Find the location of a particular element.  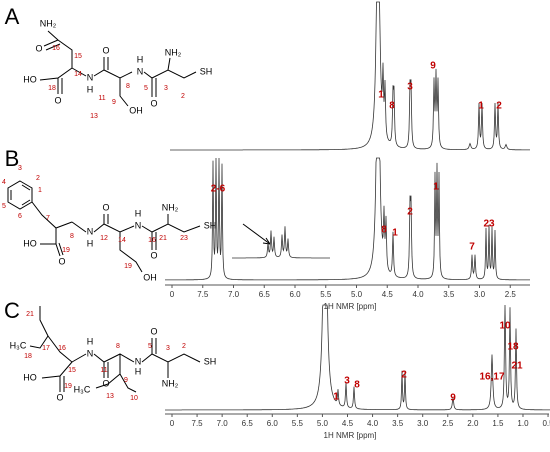

inset-spectrum is located at coordinates (281, 242).